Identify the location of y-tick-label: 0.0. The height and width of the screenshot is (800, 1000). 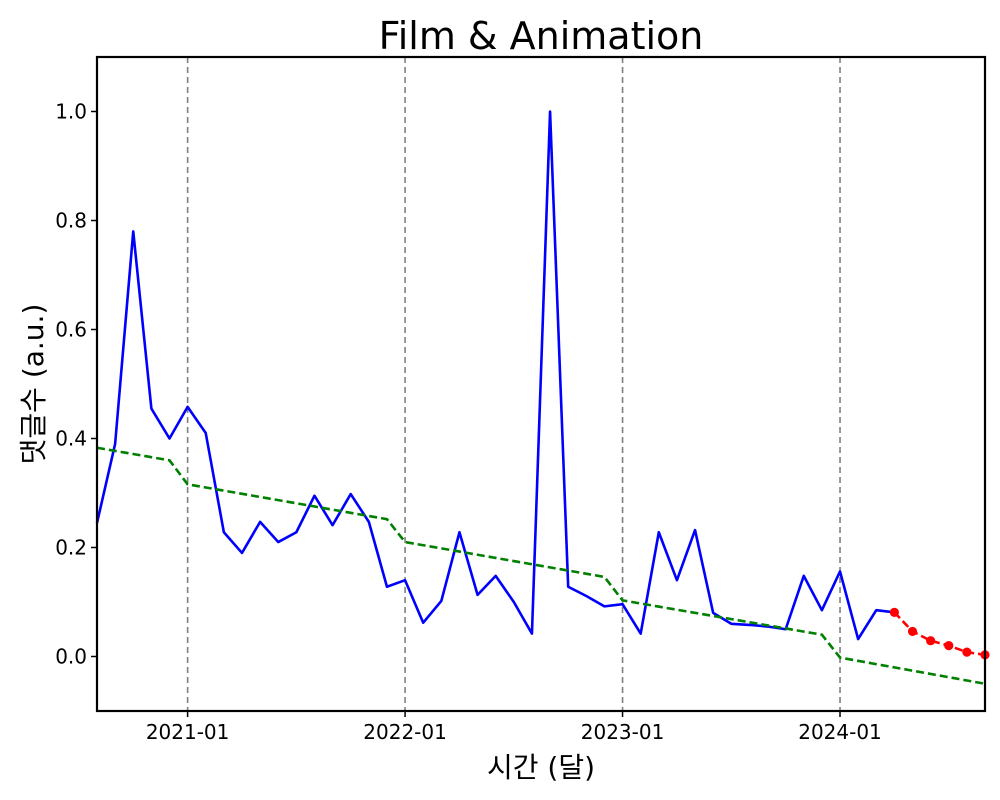
(71, 657).